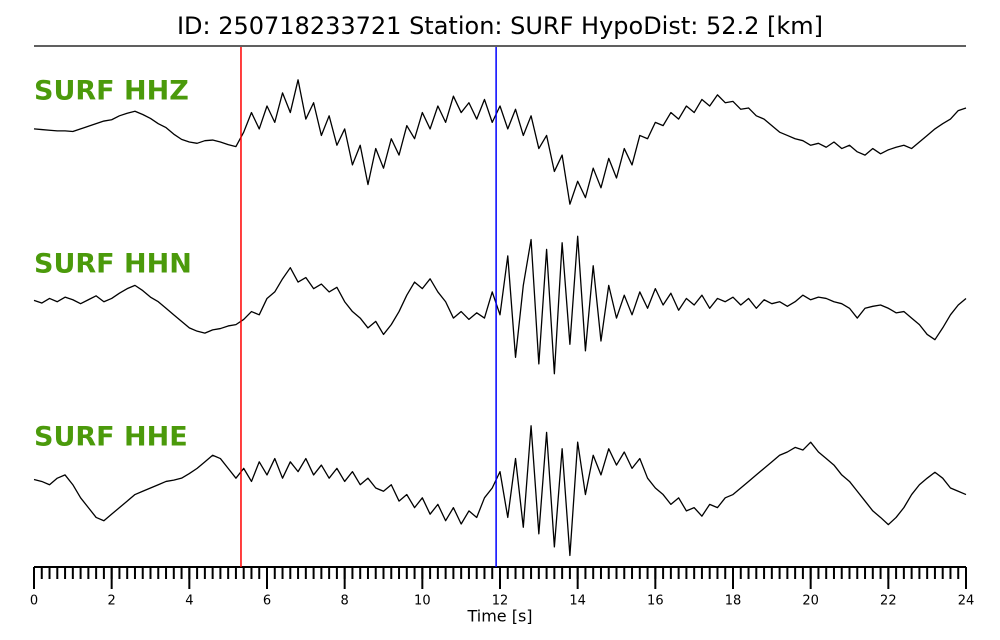  I want to click on channel-label: SURF HHZ, so click(111, 91).